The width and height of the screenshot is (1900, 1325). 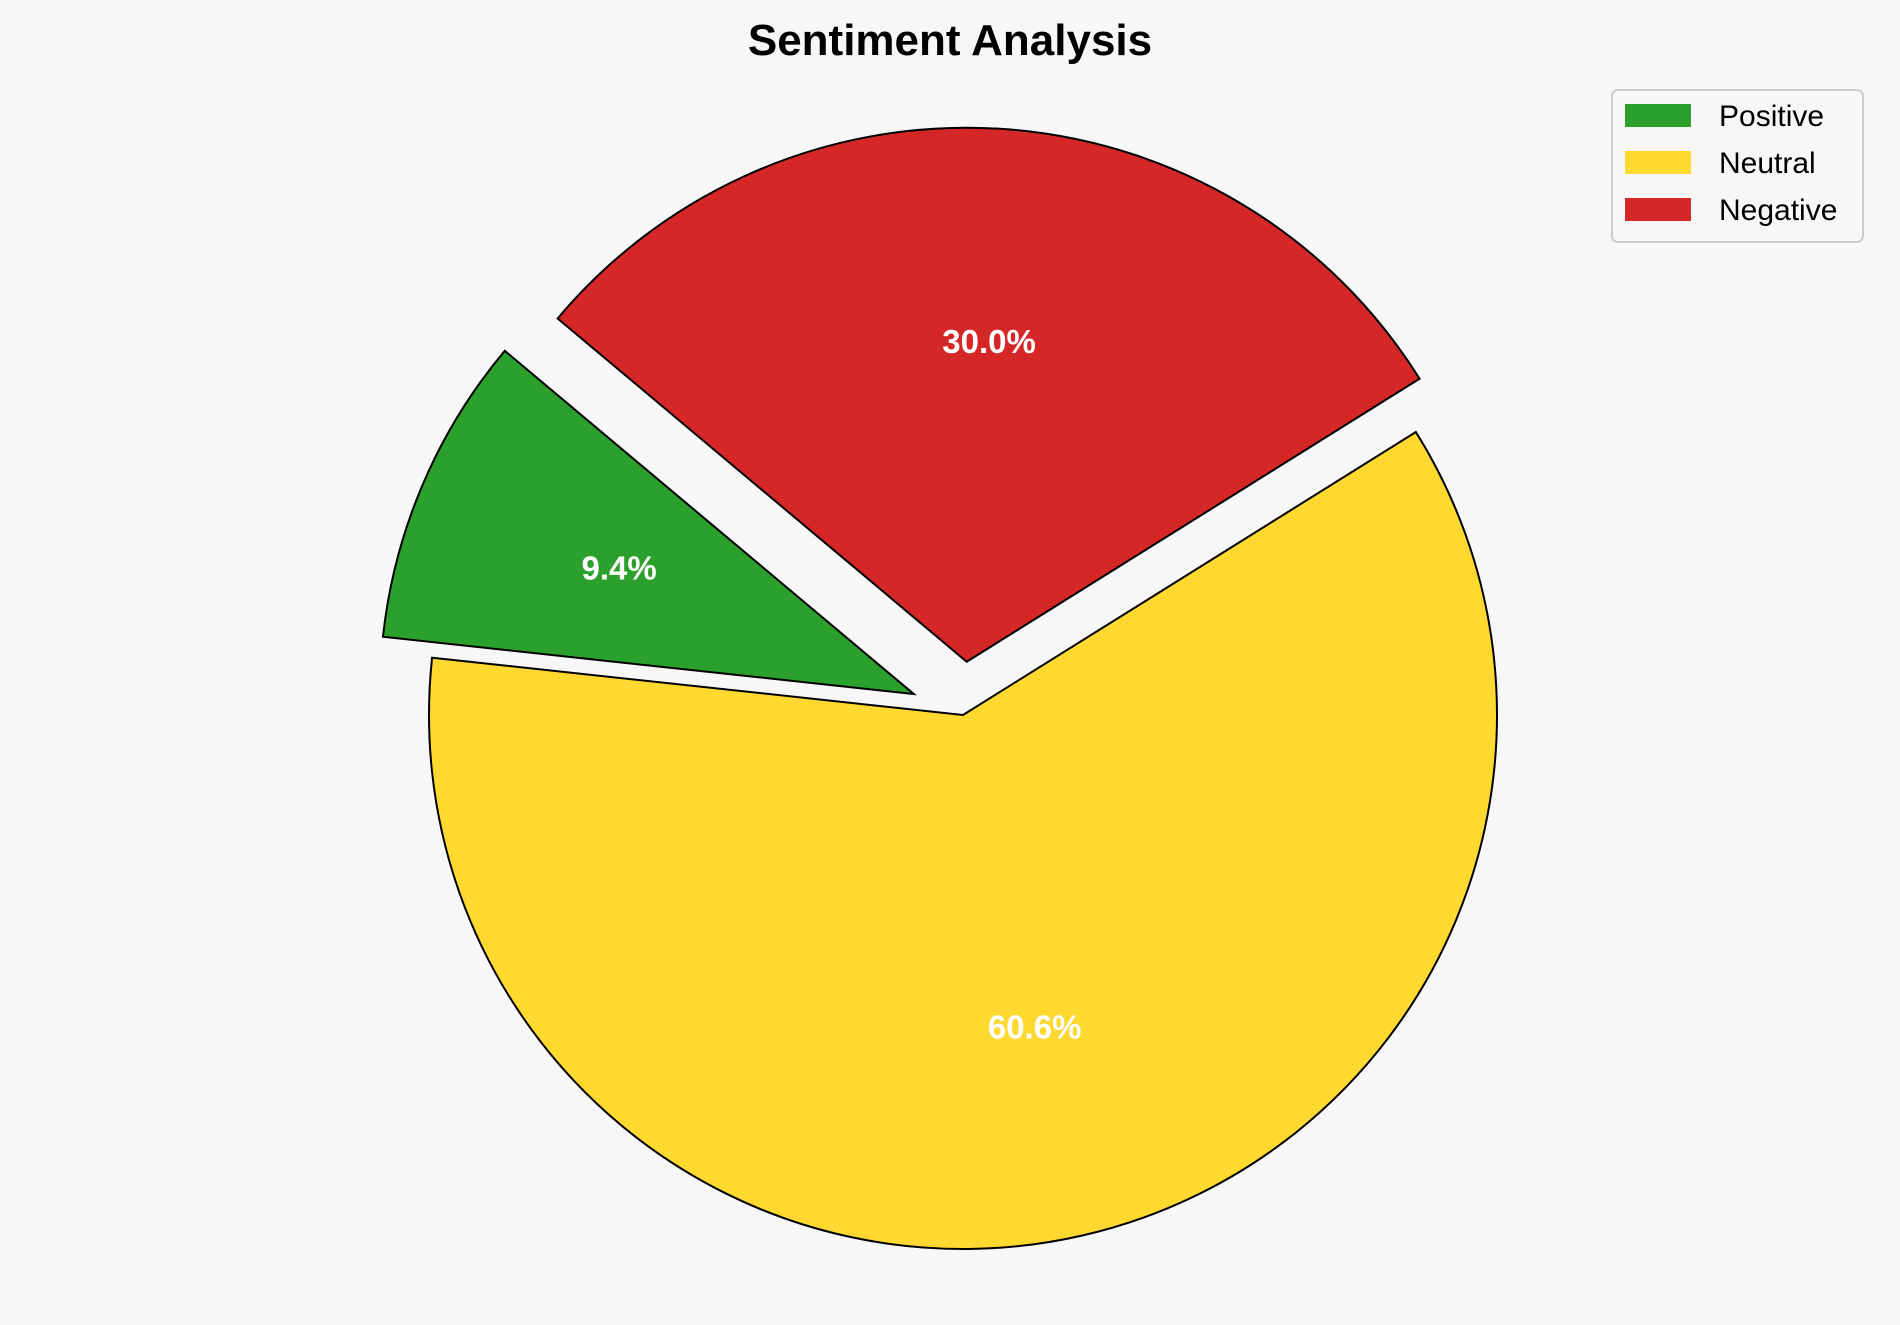 What do you see at coordinates (1778, 210) in the screenshot?
I see `legend-label-negative: Negative` at bounding box center [1778, 210].